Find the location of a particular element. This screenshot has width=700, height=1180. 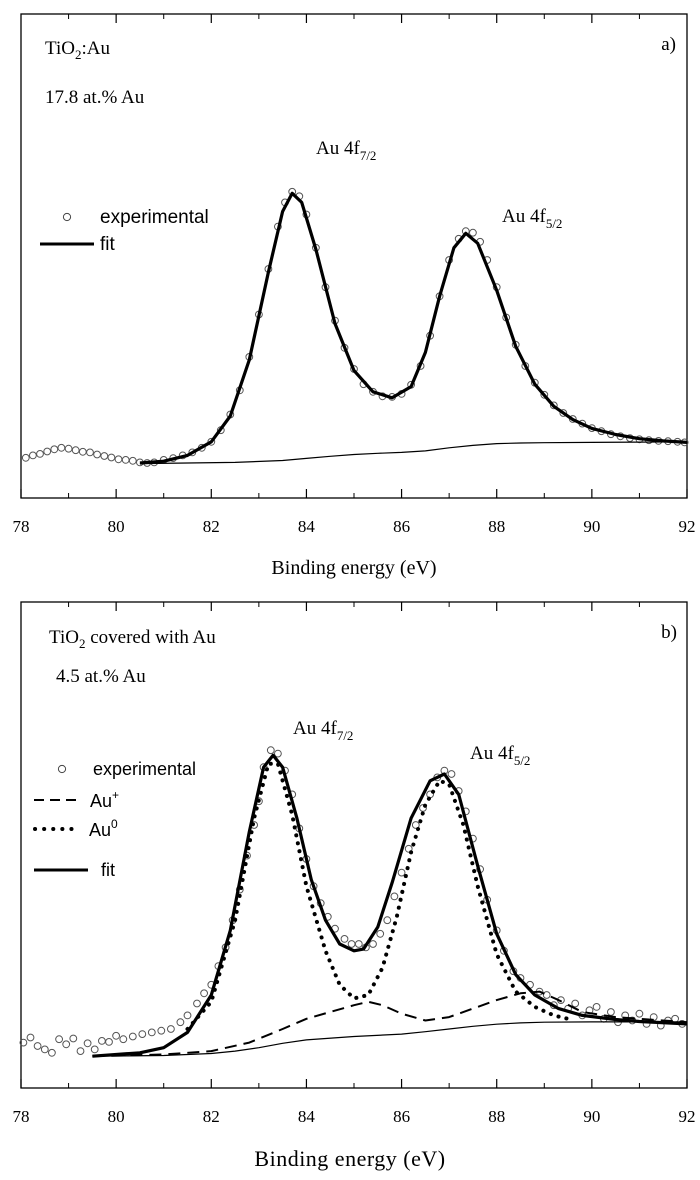

panel-b-x-axis-title: Binding energy (eV) is located at coordinates (349, 1158).